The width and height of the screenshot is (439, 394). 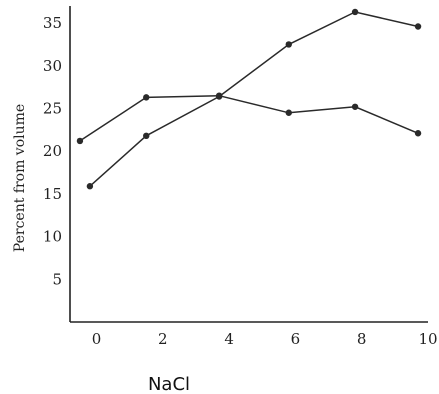 What do you see at coordinates (52, 237) in the screenshot?
I see `y-tick-label: 10` at bounding box center [52, 237].